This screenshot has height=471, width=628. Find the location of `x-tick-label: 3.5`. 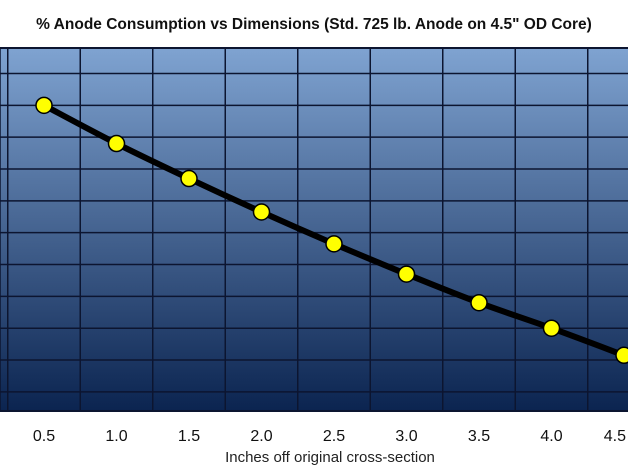

x-tick-label: 3.5 is located at coordinates (479, 436).